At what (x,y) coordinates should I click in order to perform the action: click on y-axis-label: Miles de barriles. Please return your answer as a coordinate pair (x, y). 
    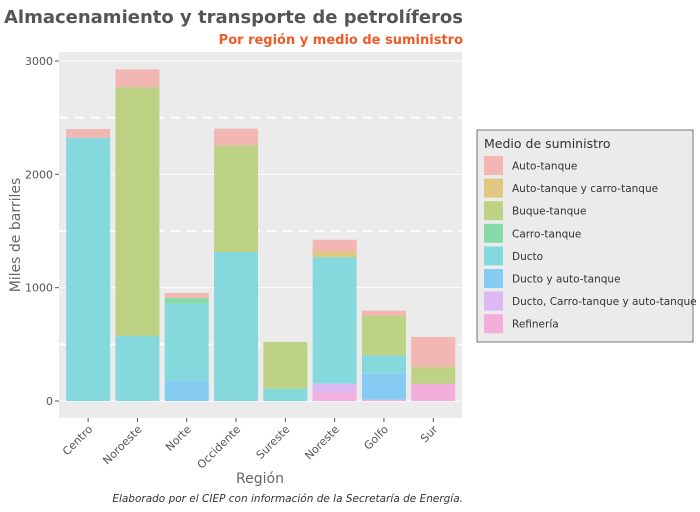
    Looking at the image, I should click on (16, 235).